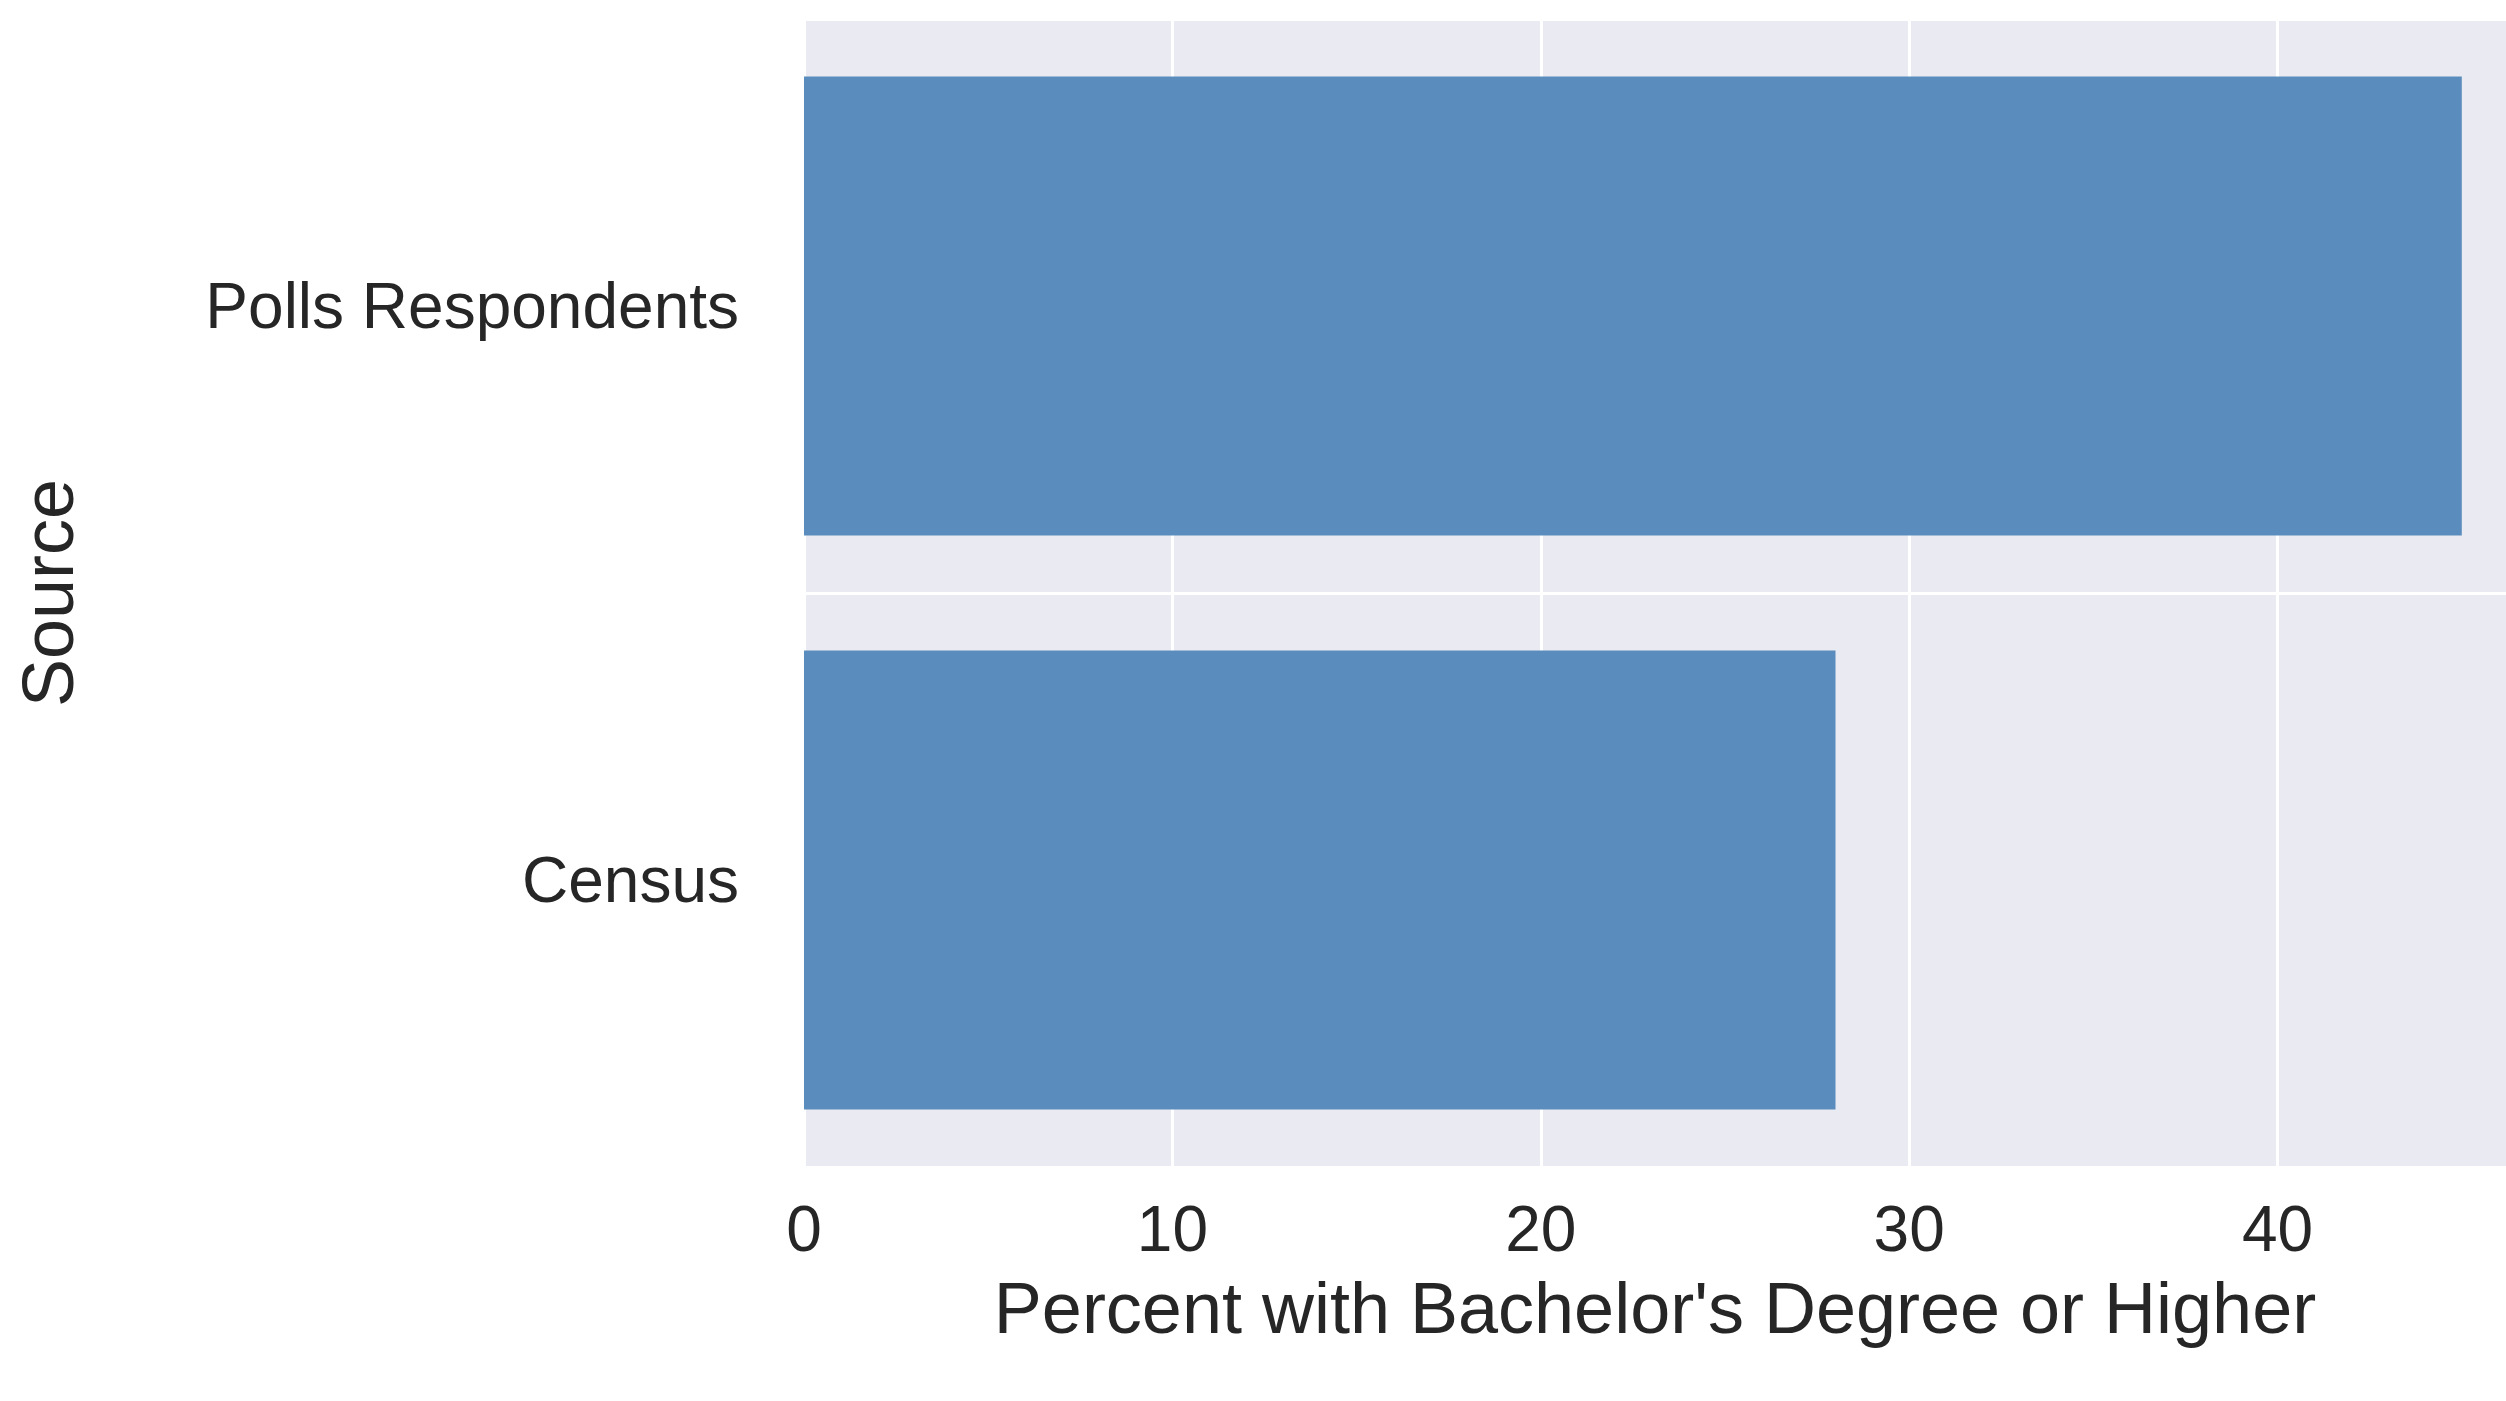  Describe the element at coordinates (630, 880) in the screenshot. I see `y-tick-label: Census` at that location.